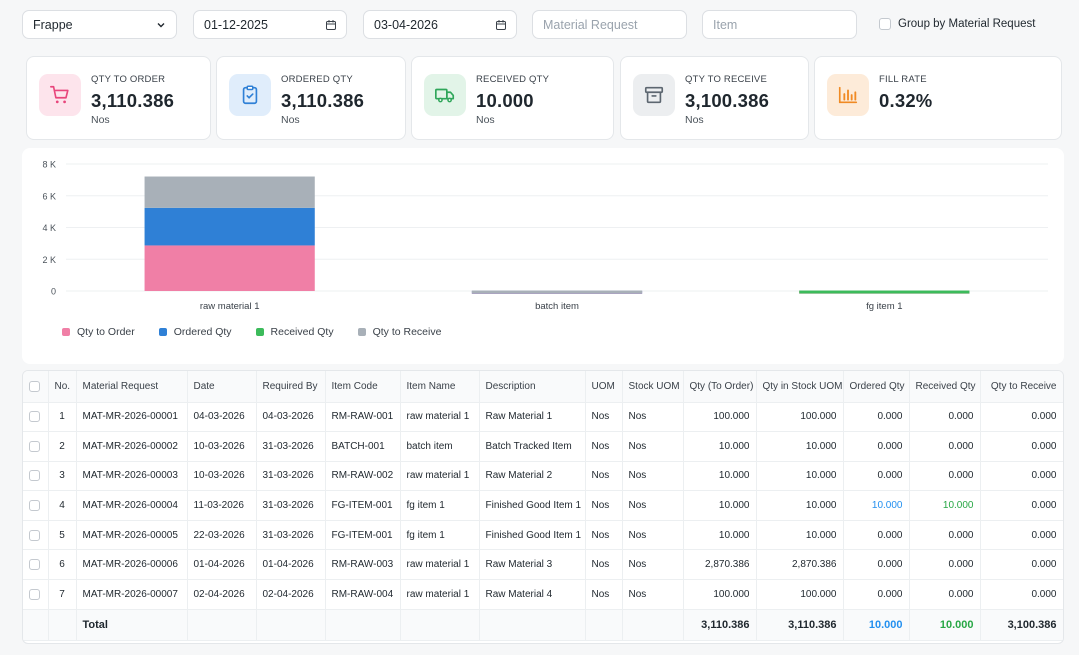 The width and height of the screenshot is (1079, 655). What do you see at coordinates (604, 387) in the screenshot?
I see `column-header: UOM` at bounding box center [604, 387].